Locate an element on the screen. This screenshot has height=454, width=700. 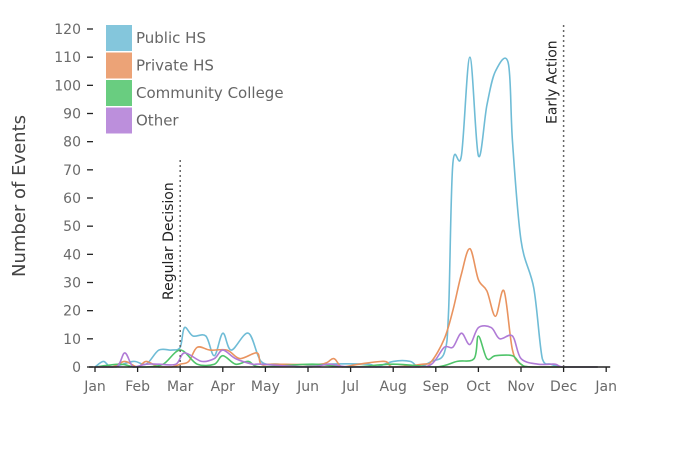
y-tick-label: 70 is located at coordinates (72, 171).